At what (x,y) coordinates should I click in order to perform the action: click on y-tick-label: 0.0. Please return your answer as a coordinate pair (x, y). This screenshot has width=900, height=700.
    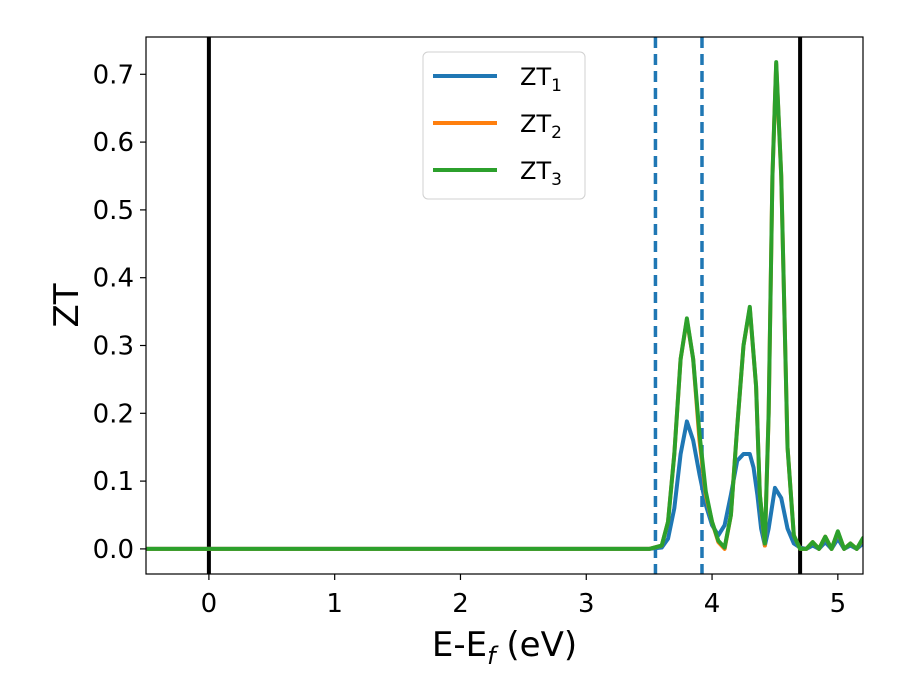
    Looking at the image, I should click on (113, 550).